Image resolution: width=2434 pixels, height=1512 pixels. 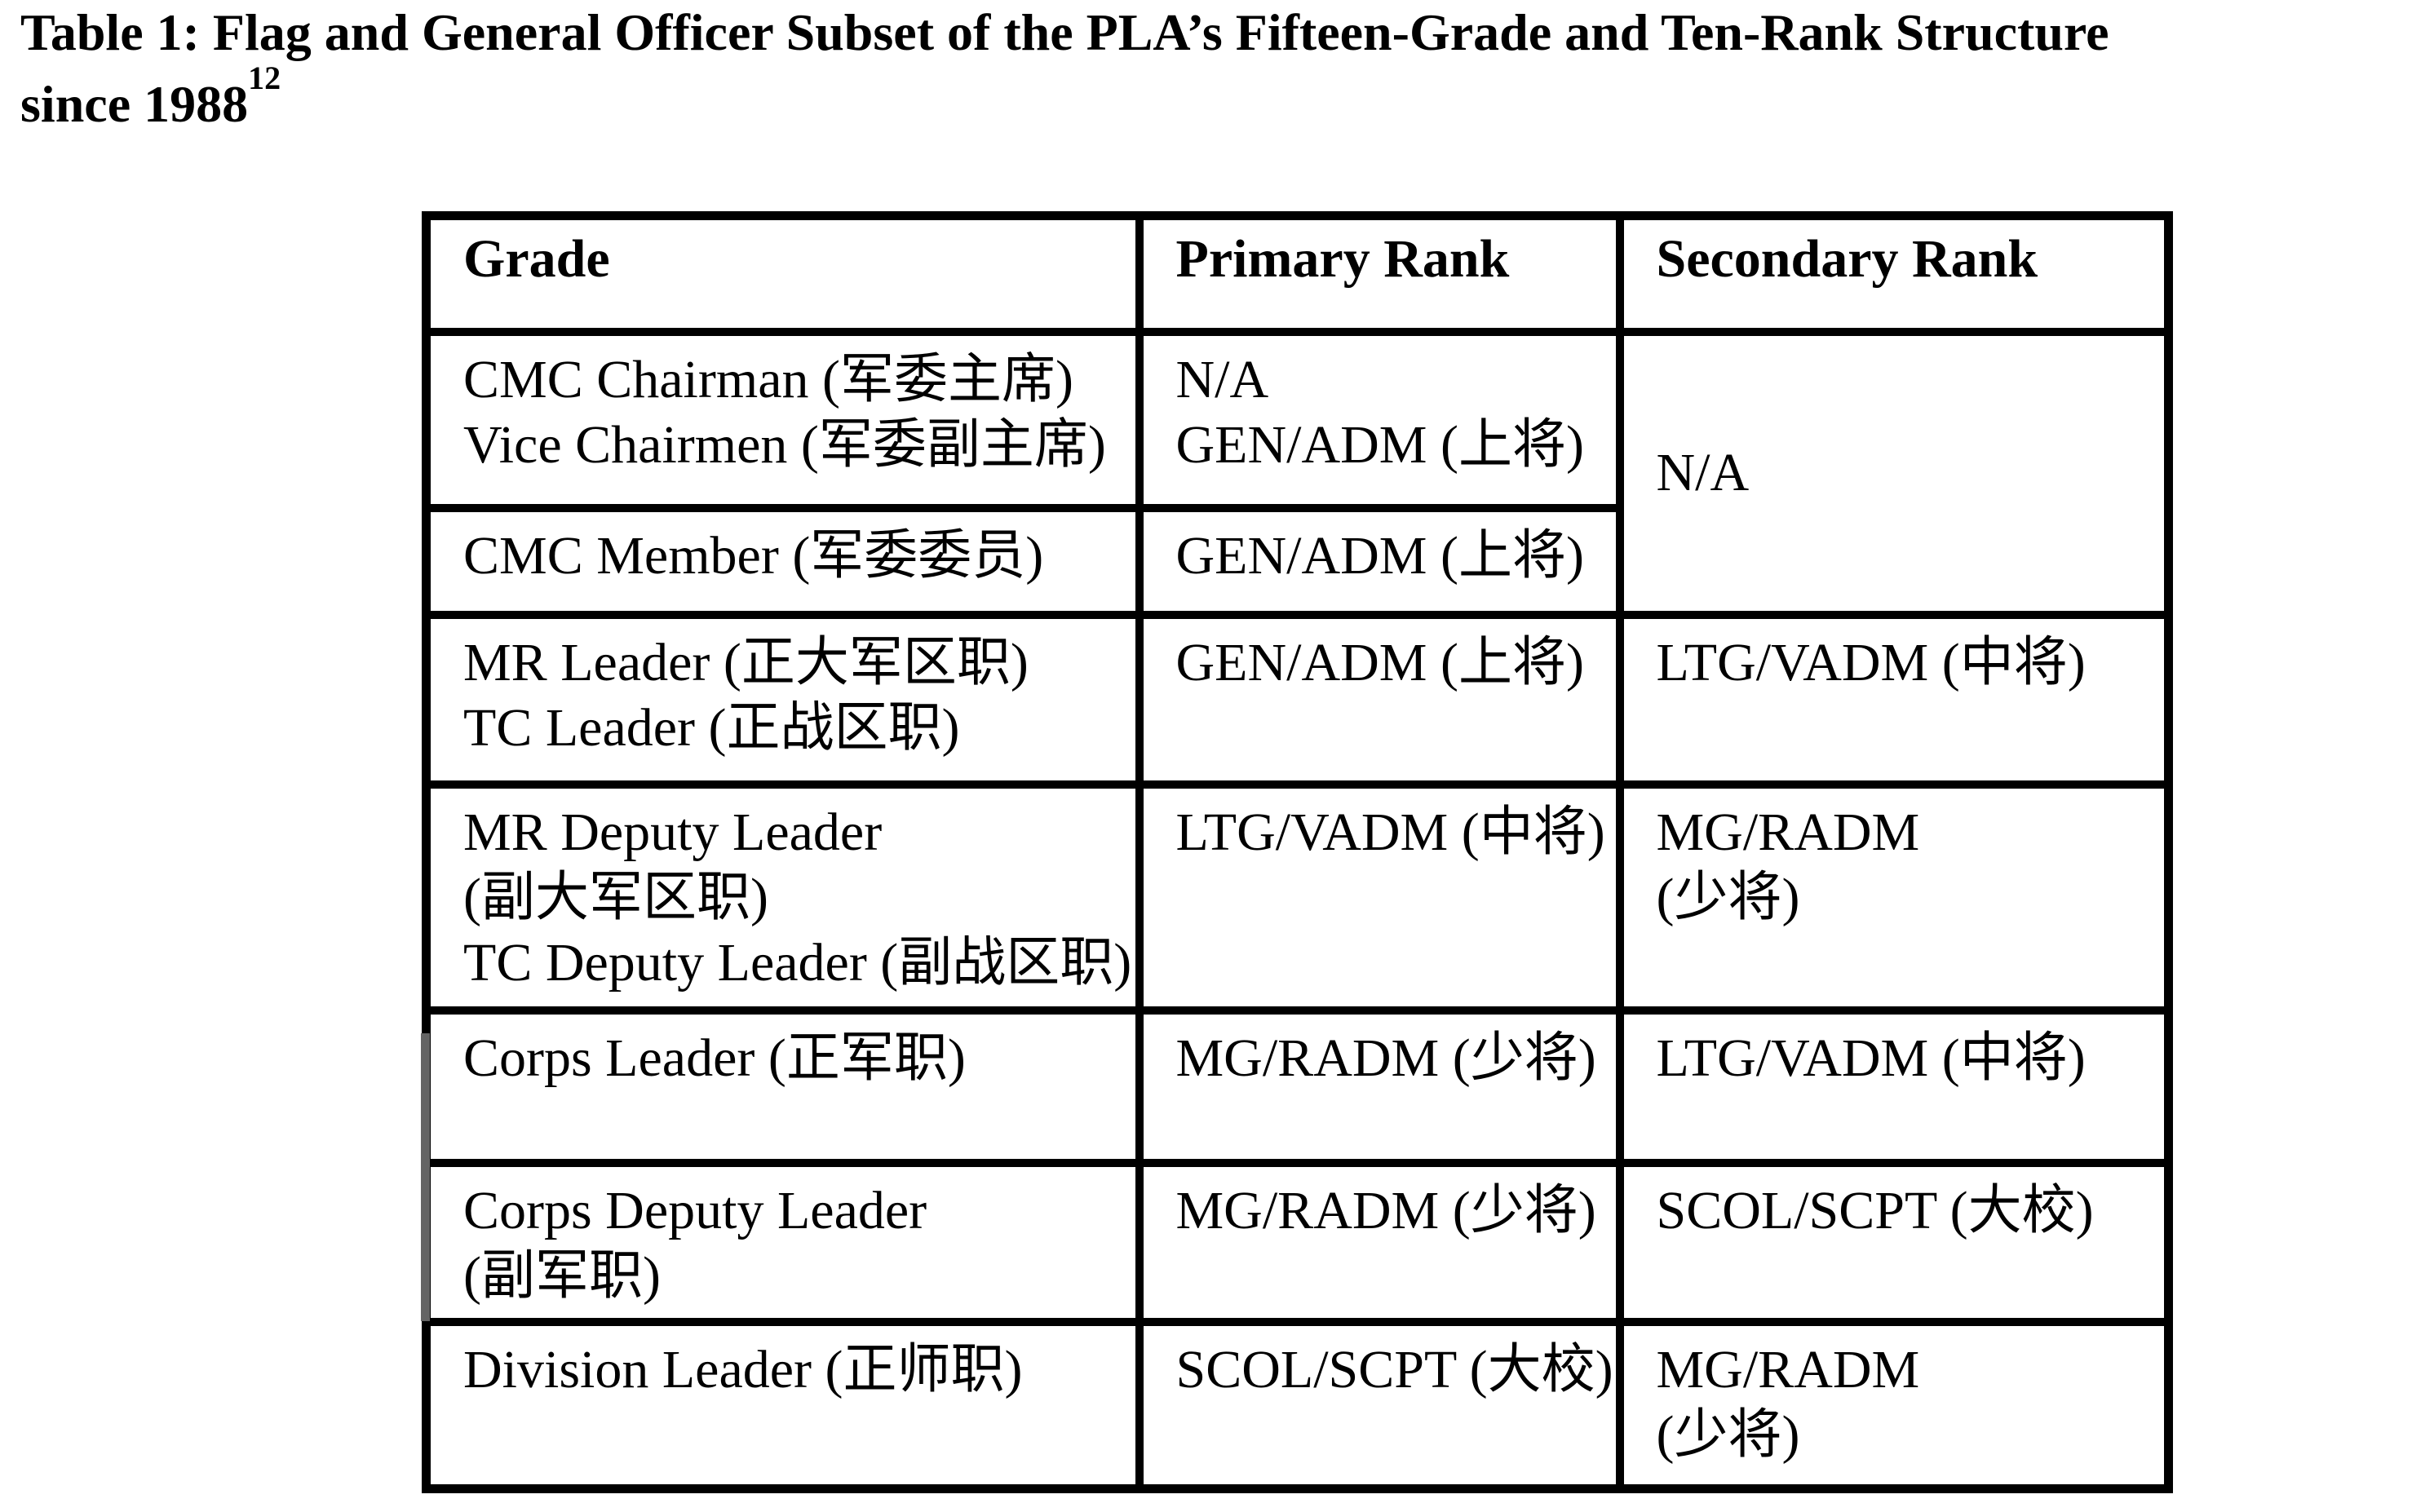 I want to click on primary-rank-cell-cmc-chairman: N/A GEN/ADM (上将), so click(x=1379, y=420).